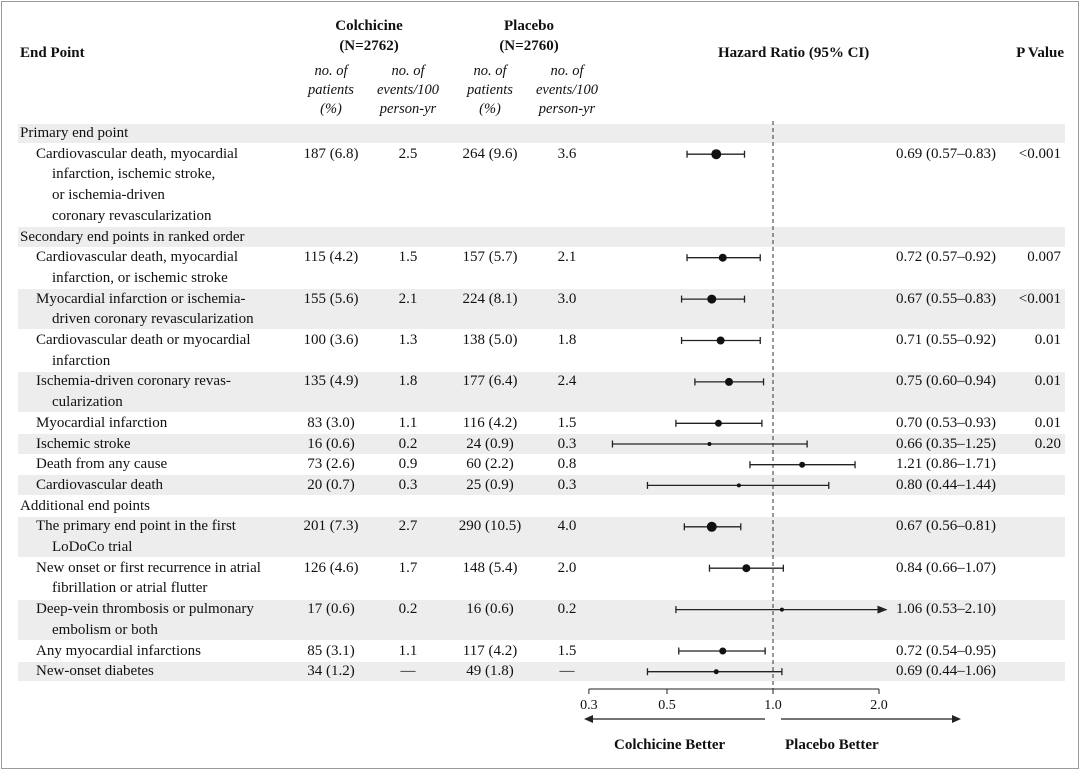 This screenshot has height=770, width=1080. I want to click on placebo-events-cell: —, so click(567, 671).